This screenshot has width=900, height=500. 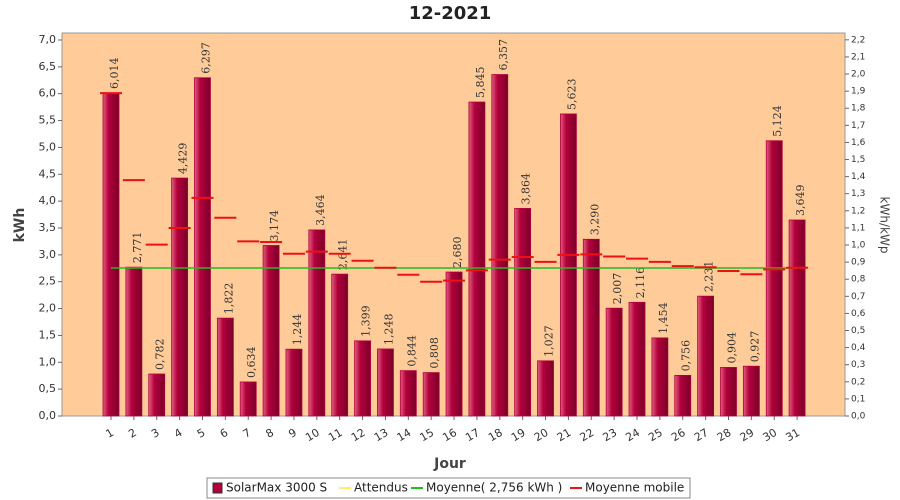 What do you see at coordinates (201, 433) in the screenshot?
I see `x-tick-label: 5` at bounding box center [201, 433].